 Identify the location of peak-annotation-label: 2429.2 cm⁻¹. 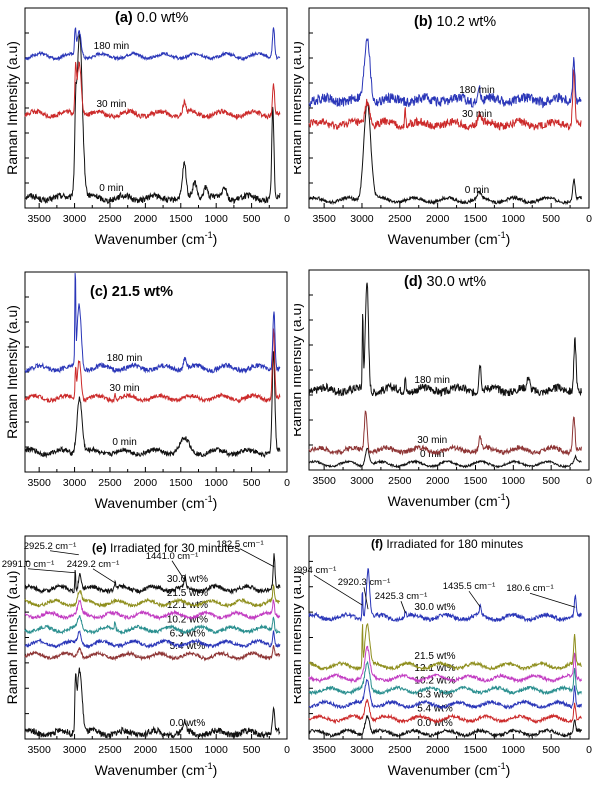
(93, 564).